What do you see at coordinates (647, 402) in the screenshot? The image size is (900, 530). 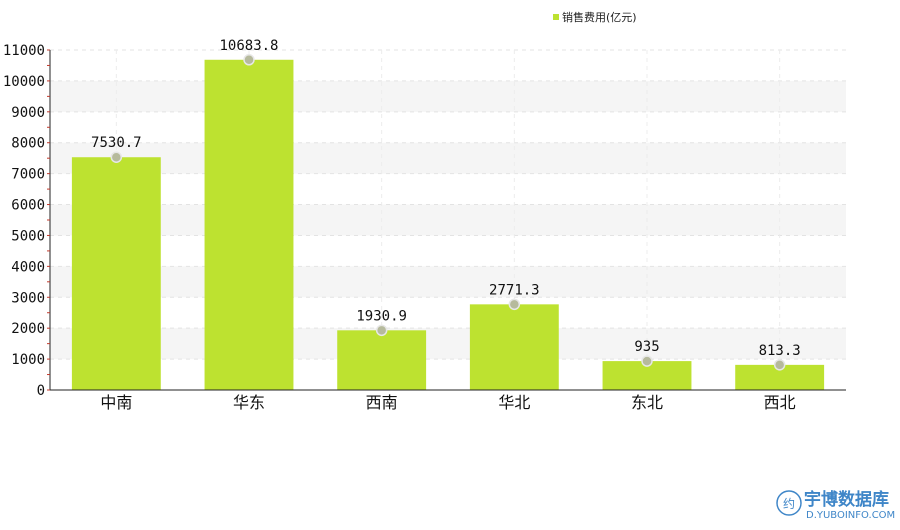 I see `x-category-label: 东北` at bounding box center [647, 402].